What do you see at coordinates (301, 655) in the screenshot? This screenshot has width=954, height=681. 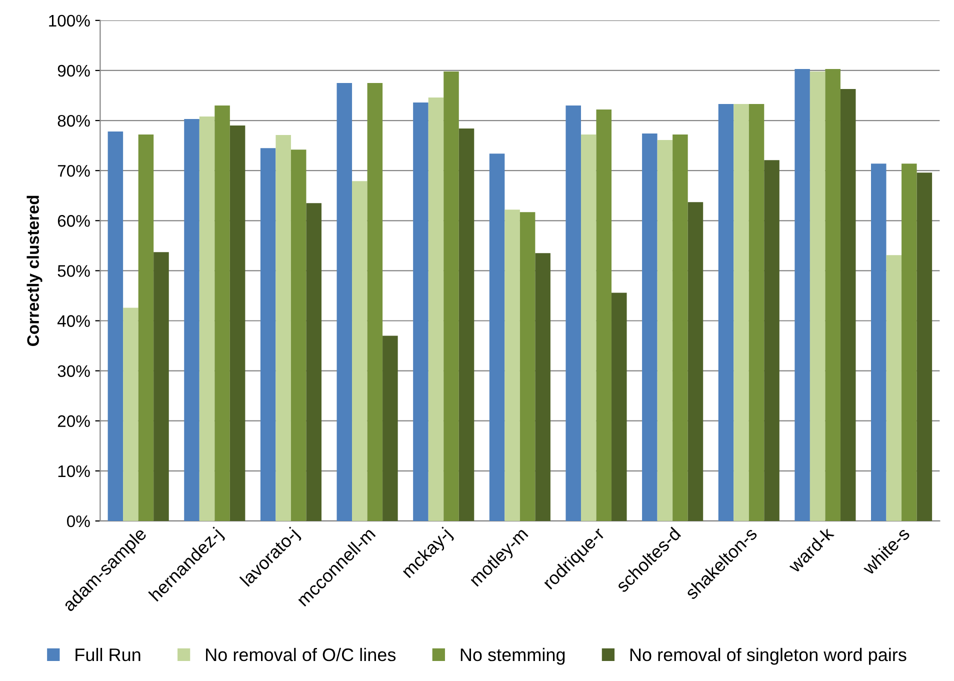 I see `legend-label: No removal of O/C lines` at bounding box center [301, 655].